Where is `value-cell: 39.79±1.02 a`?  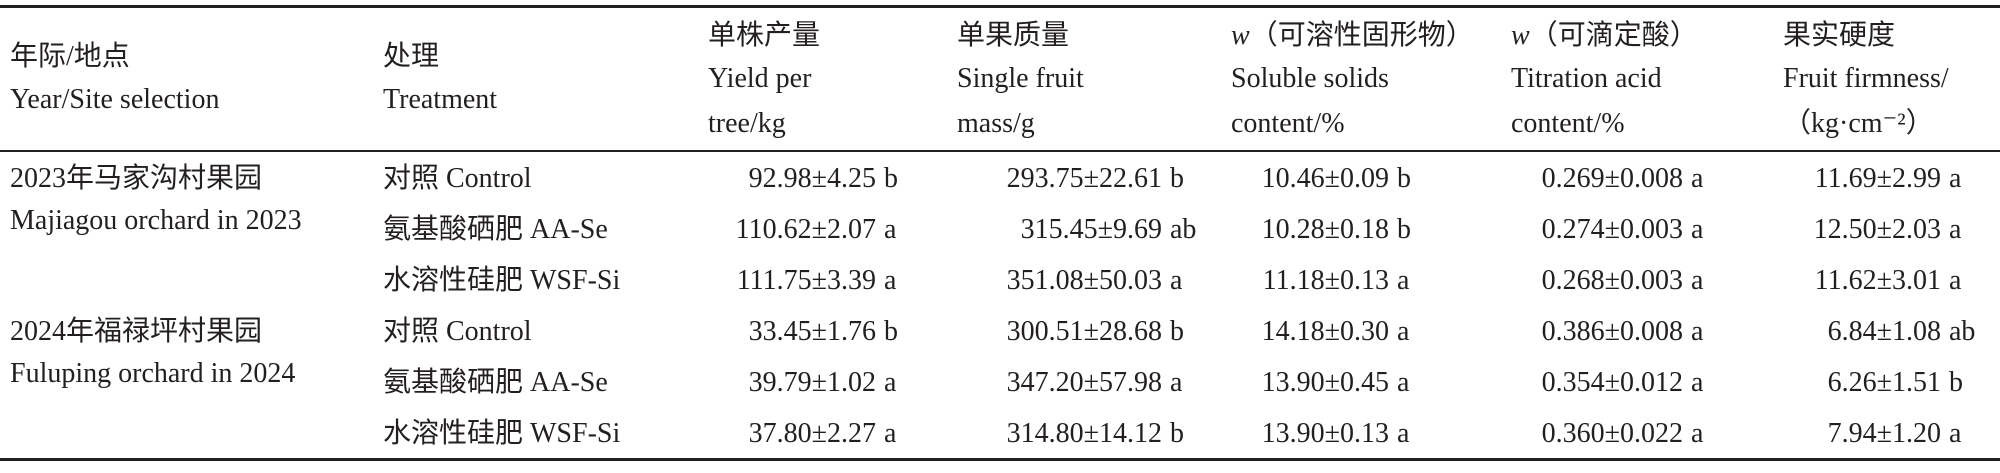 value-cell: 39.79±1.02 a is located at coordinates (802, 383).